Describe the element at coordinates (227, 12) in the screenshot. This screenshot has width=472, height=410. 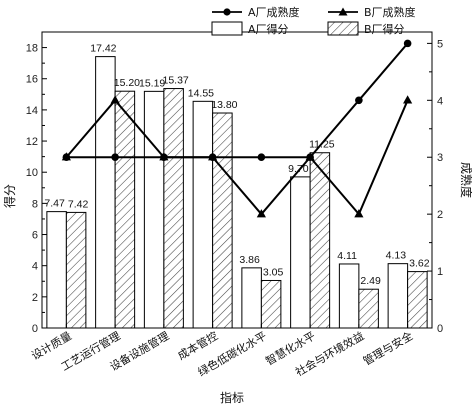
I see `legend-marker-a-maturity` at that location.